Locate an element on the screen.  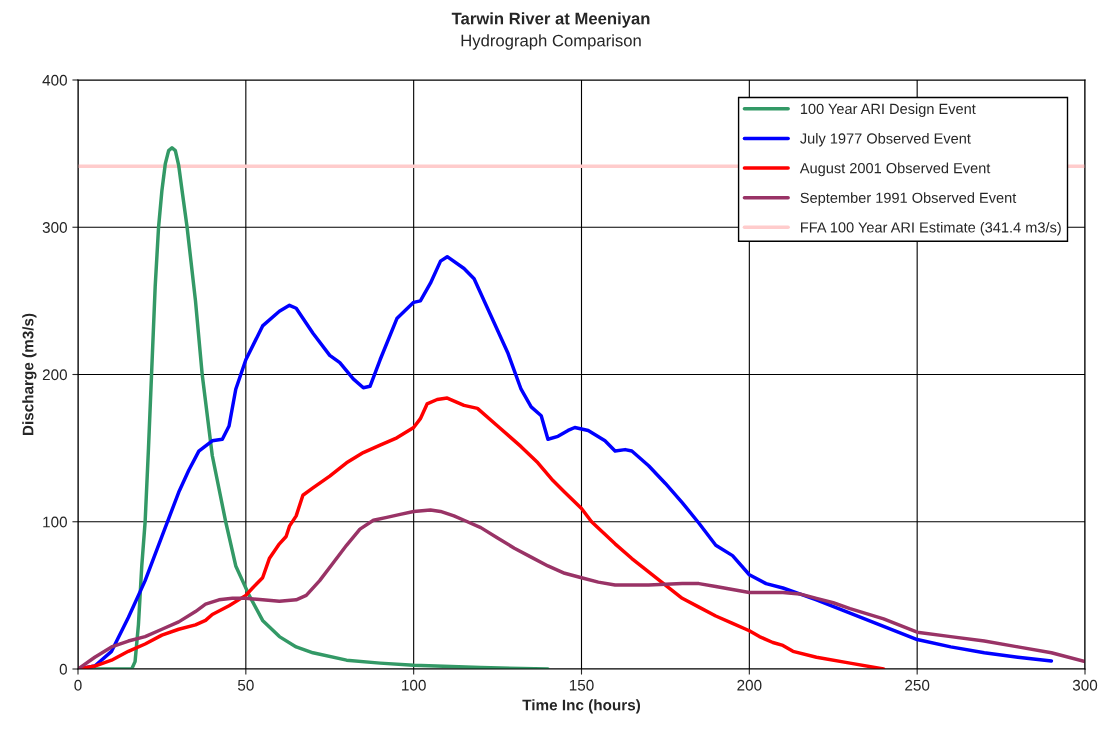
y-tick-label: 200 is located at coordinates (54, 375).